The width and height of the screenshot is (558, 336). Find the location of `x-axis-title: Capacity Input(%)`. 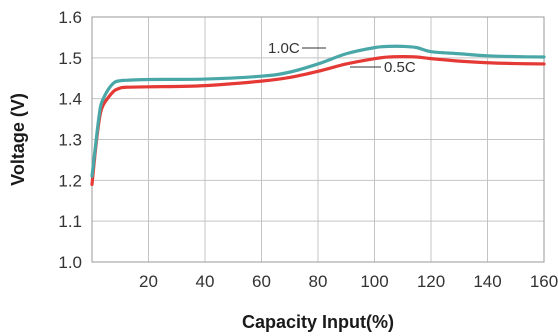

x-axis-title: Capacity Input(%) is located at coordinates (318, 322).